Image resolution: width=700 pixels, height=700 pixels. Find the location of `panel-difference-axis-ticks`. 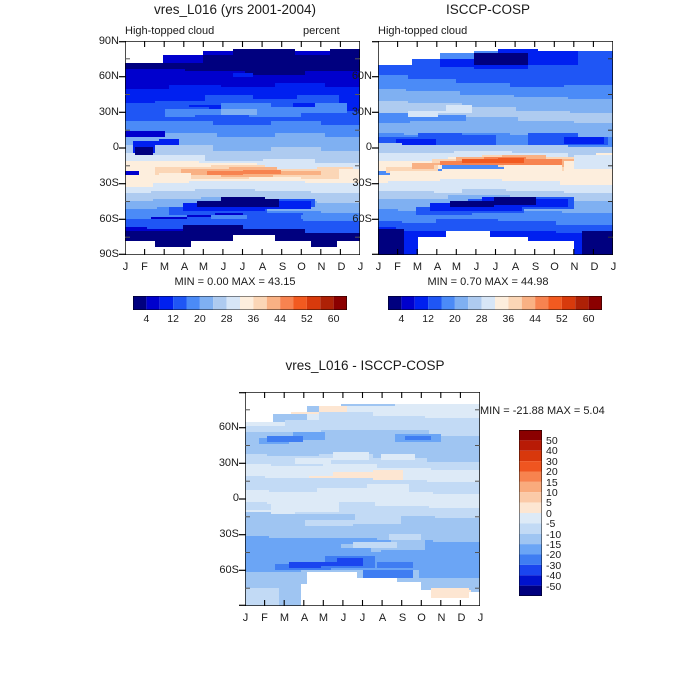

panel-difference-axis-ticks is located at coordinates (242, 499).